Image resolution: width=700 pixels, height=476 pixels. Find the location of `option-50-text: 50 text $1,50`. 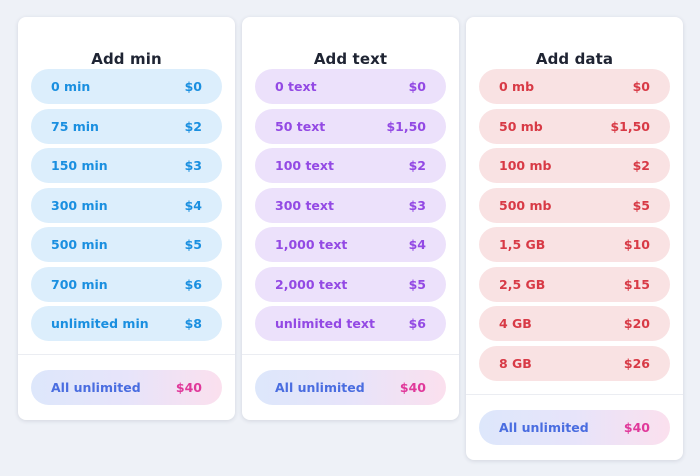

option-50-text: 50 text $1,50 is located at coordinates (350, 126).